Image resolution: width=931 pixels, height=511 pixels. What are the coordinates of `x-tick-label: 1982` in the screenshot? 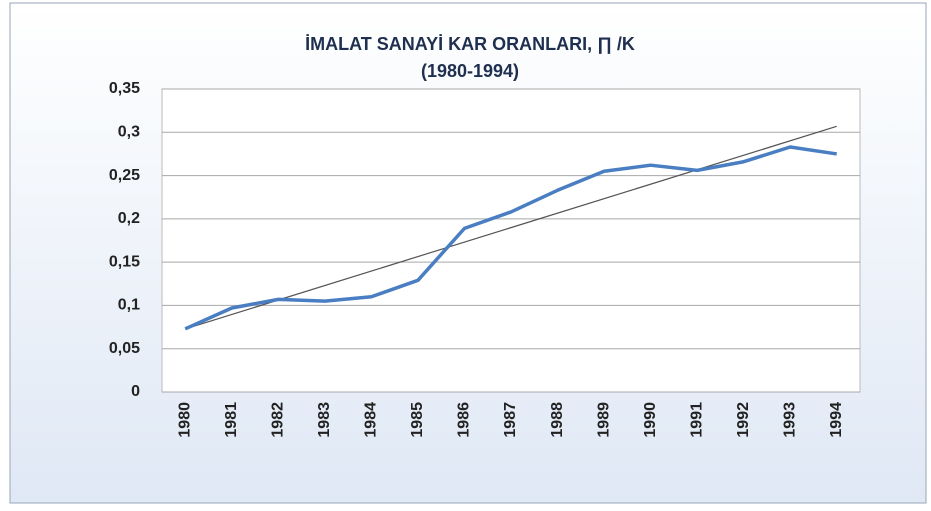 It's located at (278, 420).